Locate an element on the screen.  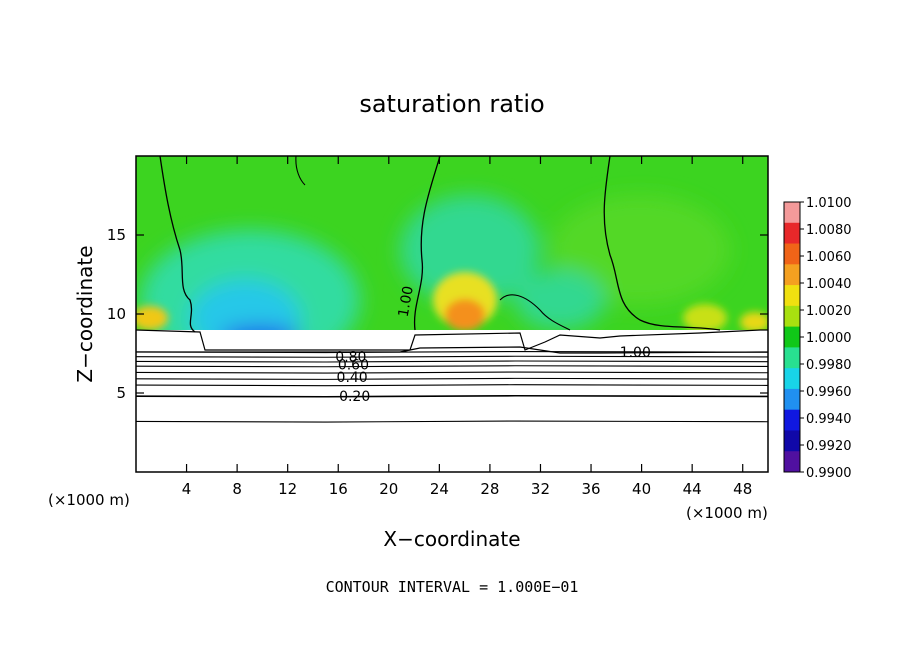
x-unit-right: (×1000 m) is located at coordinates (727, 513).